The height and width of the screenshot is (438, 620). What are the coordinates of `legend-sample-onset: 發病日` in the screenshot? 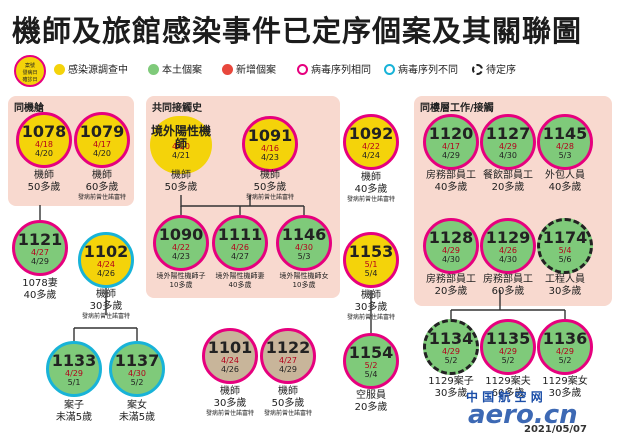 It's located at (30, 73).